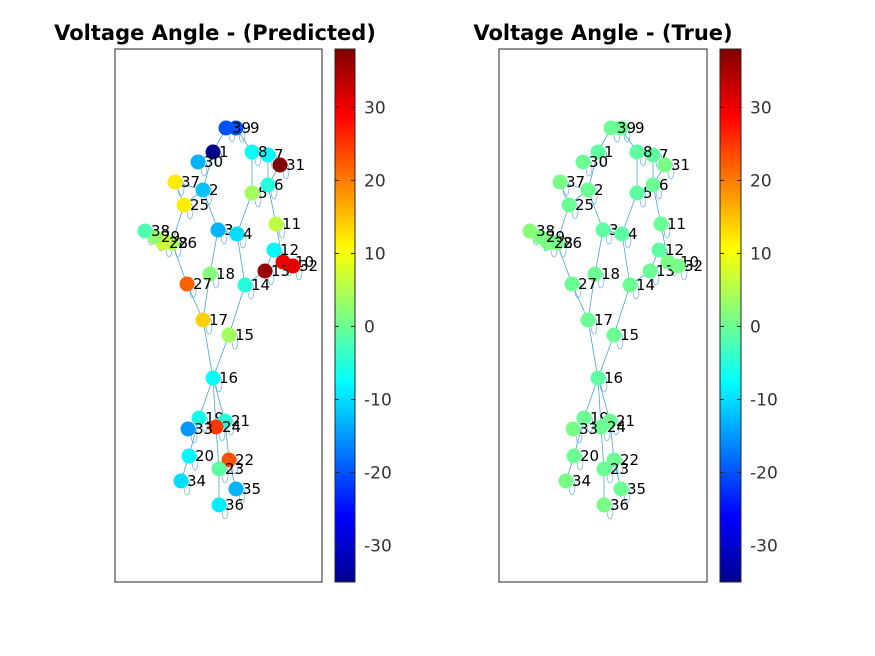 The width and height of the screenshot is (875, 656). I want to click on node-label-33: 33, so click(203, 429).